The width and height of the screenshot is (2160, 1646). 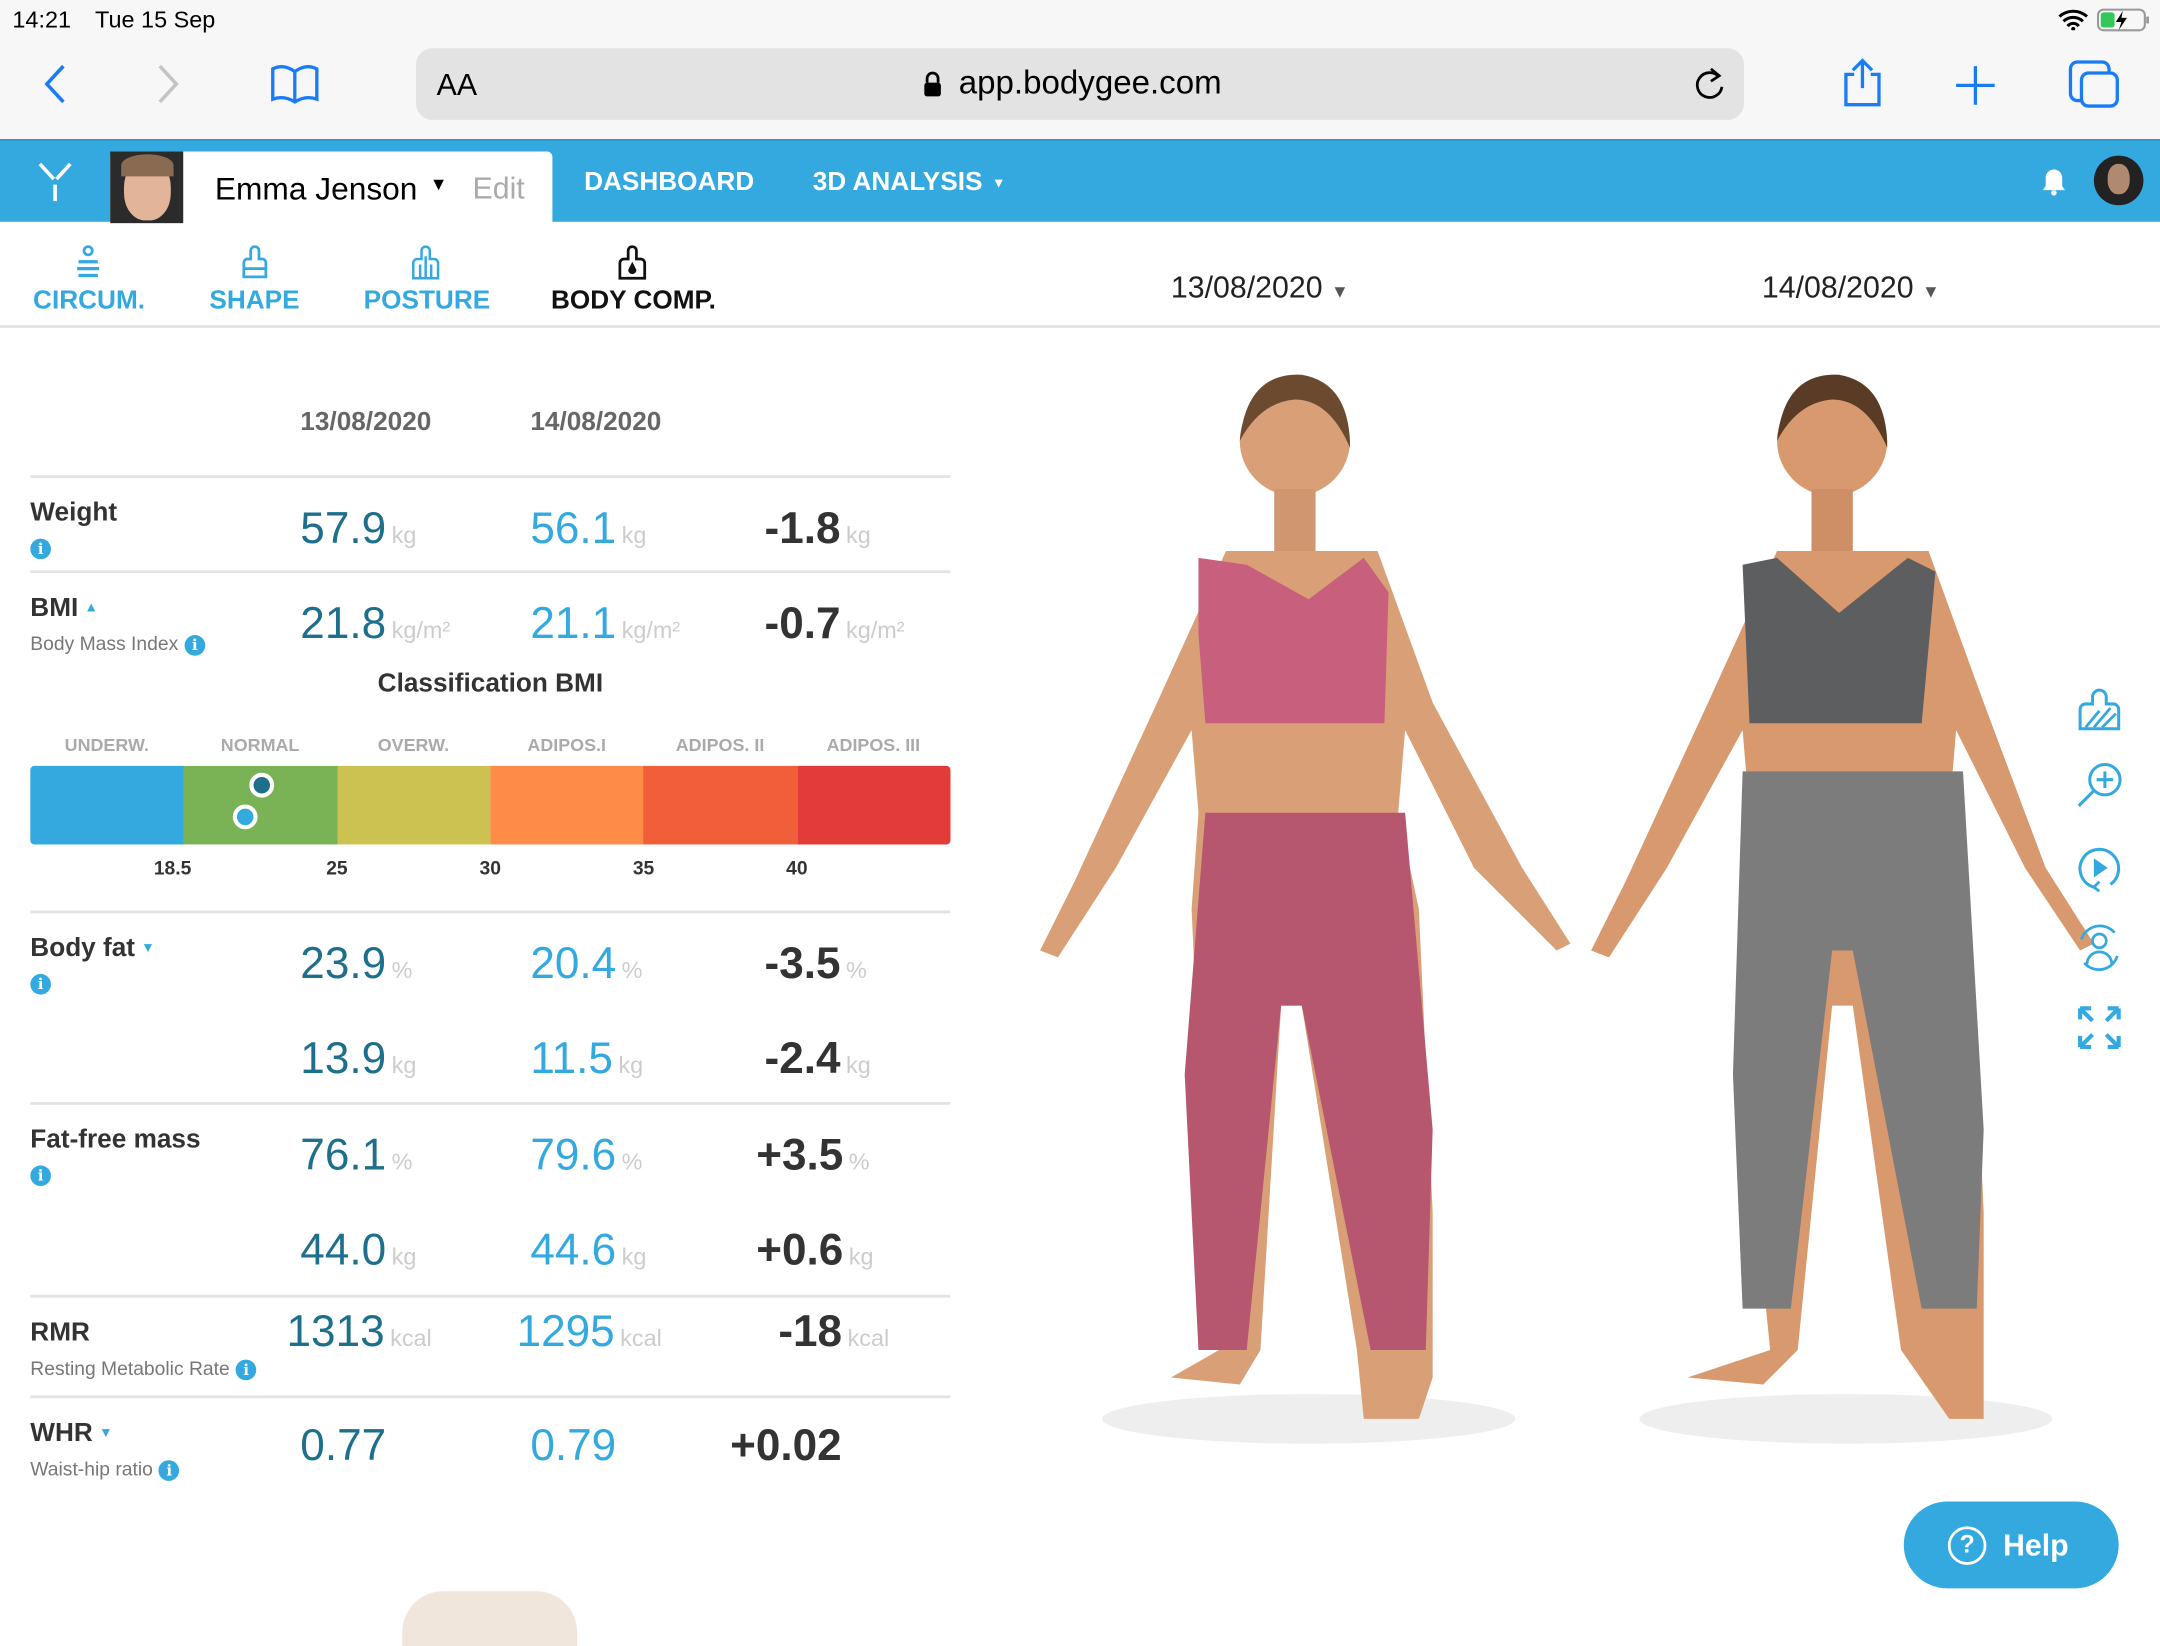 What do you see at coordinates (1862, 83) in the screenshot?
I see `share-icon` at bounding box center [1862, 83].